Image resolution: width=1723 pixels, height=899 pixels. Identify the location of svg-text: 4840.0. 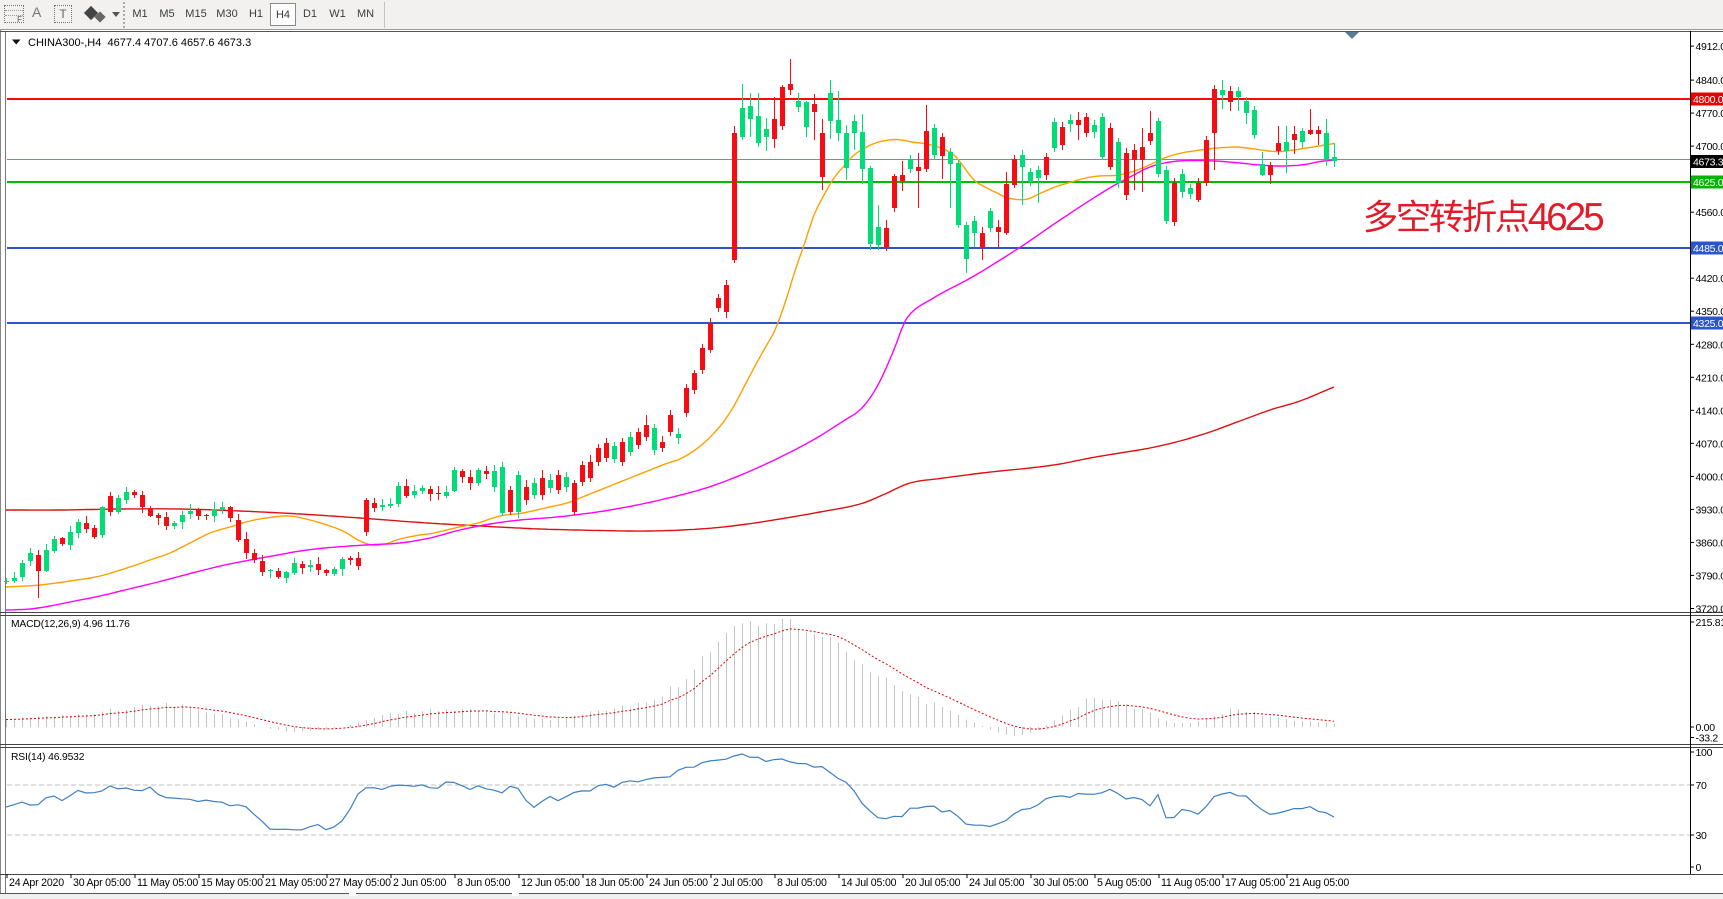
(1709, 81).